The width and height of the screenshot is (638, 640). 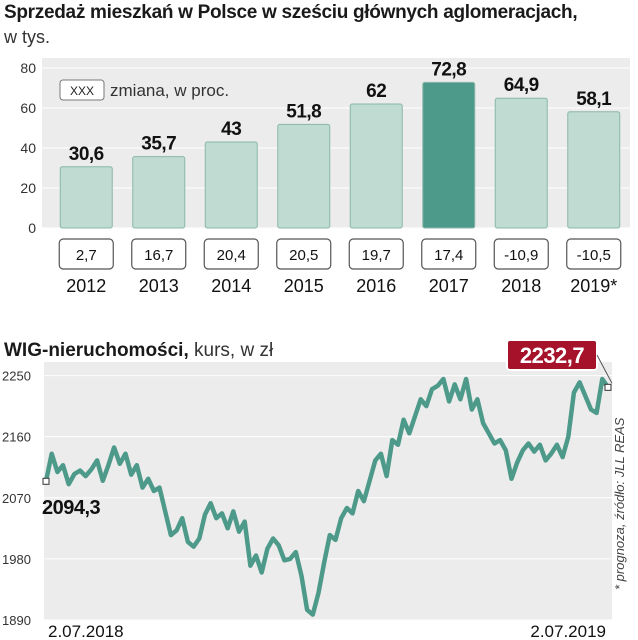 What do you see at coordinates (16, 376) in the screenshot?
I see `y-tick-label: 2250` at bounding box center [16, 376].